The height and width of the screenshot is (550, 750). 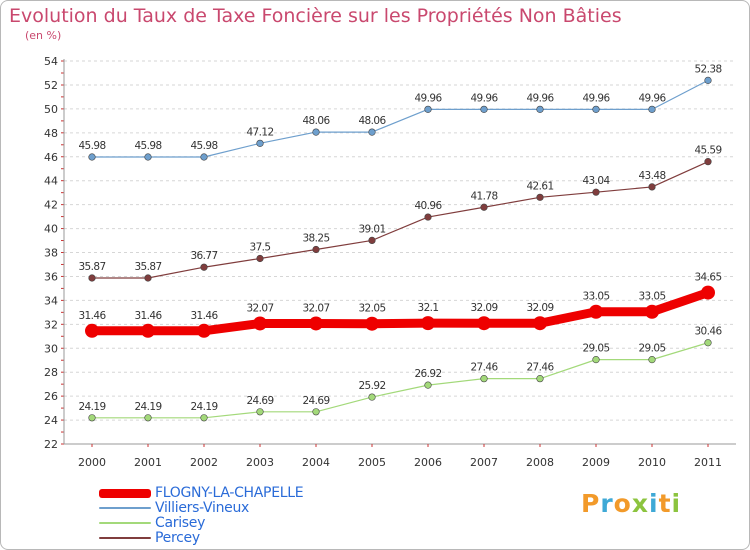 What do you see at coordinates (92, 316) in the screenshot?
I see `data-label: 31.46` at bounding box center [92, 316].